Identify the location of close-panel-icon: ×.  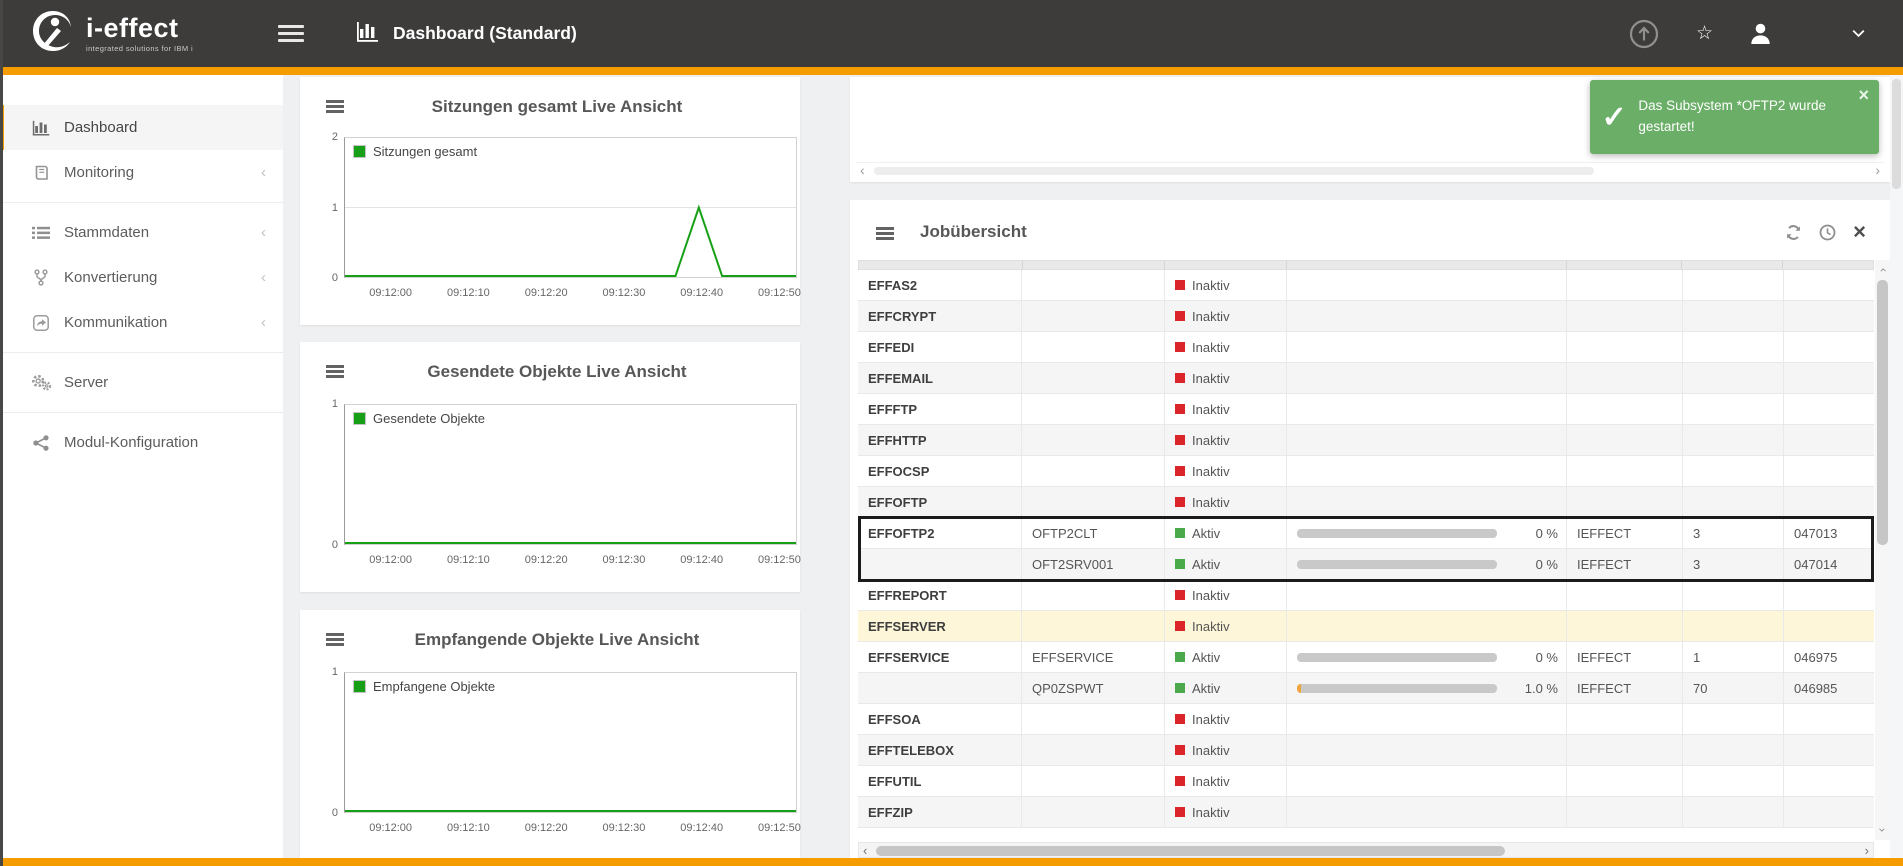
(1859, 231).